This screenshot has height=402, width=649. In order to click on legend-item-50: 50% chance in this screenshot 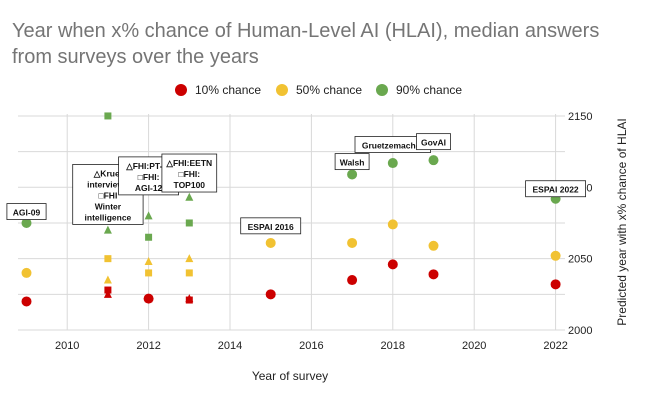, I will do `click(319, 90)`.